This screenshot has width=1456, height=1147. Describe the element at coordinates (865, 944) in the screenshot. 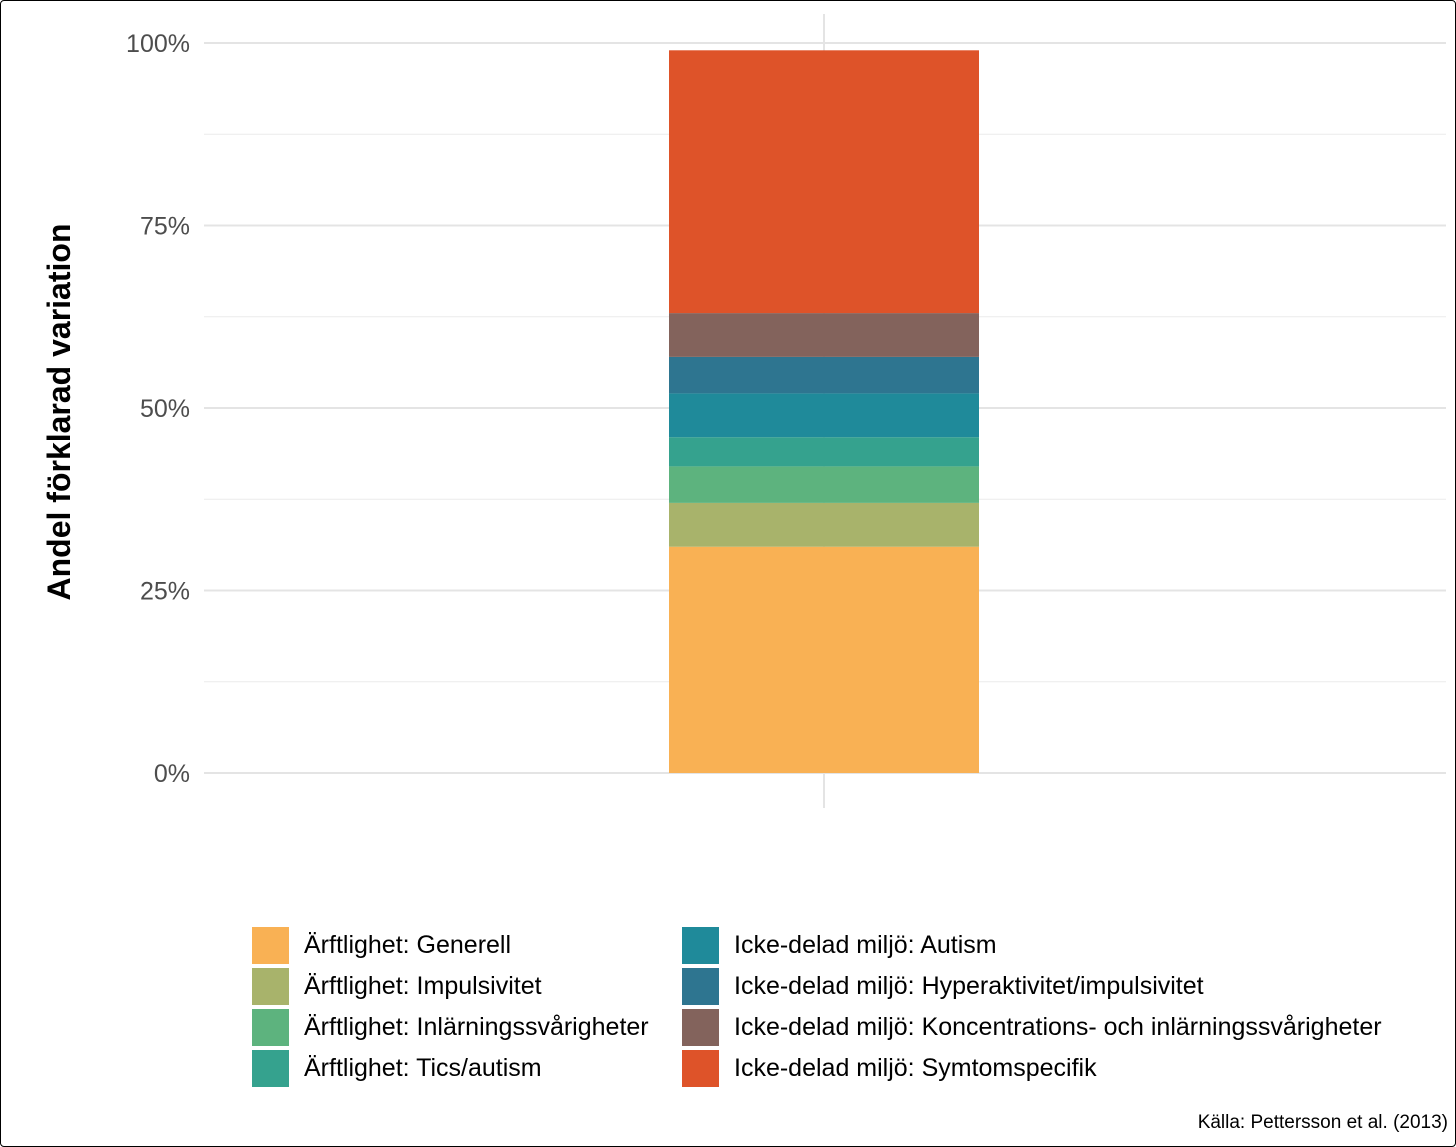

I see `legend-label: Icke-delad miljö: Autism` at that location.